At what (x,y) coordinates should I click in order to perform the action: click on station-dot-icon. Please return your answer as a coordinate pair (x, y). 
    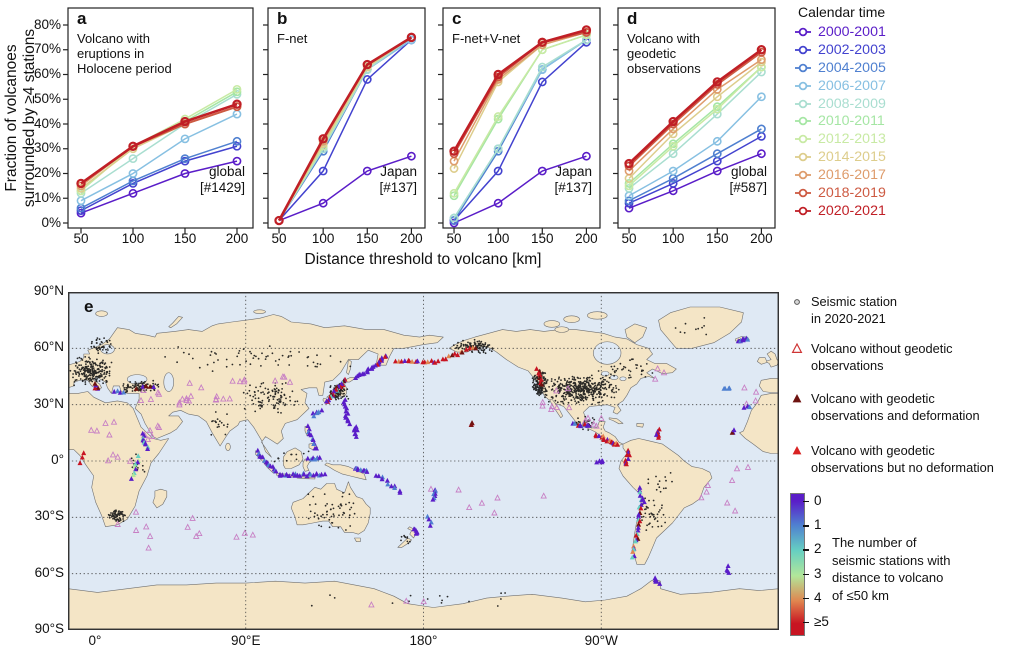
    Looking at the image, I should click on (797, 302).